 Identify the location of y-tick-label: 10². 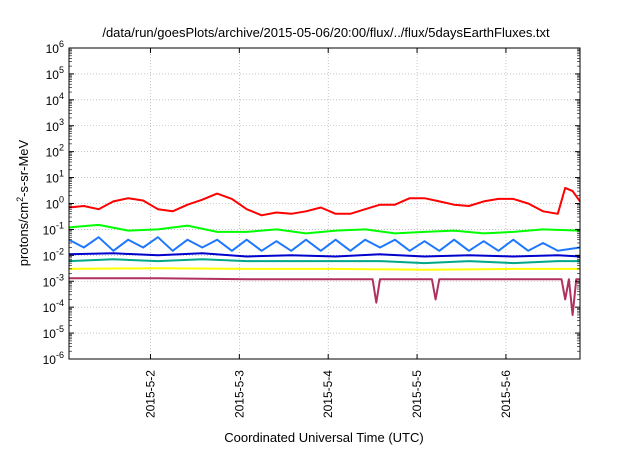
(55, 151).